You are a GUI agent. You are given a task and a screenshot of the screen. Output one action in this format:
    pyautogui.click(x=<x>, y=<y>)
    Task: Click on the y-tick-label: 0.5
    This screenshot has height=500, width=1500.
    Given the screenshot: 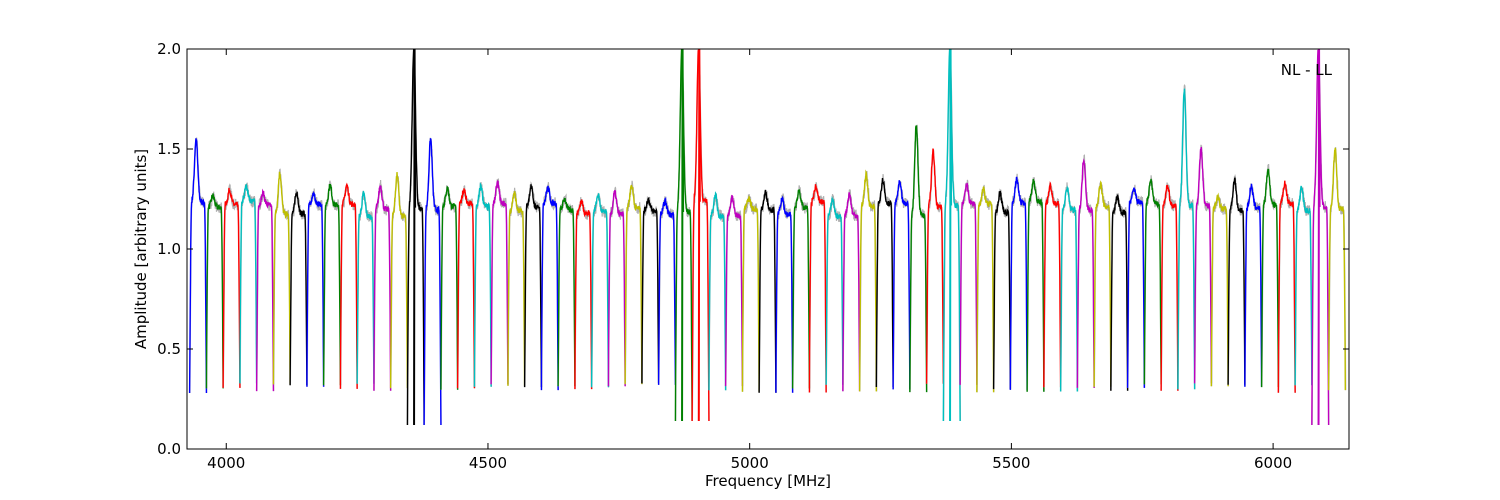 What is the action you would take?
    pyautogui.click(x=169, y=349)
    